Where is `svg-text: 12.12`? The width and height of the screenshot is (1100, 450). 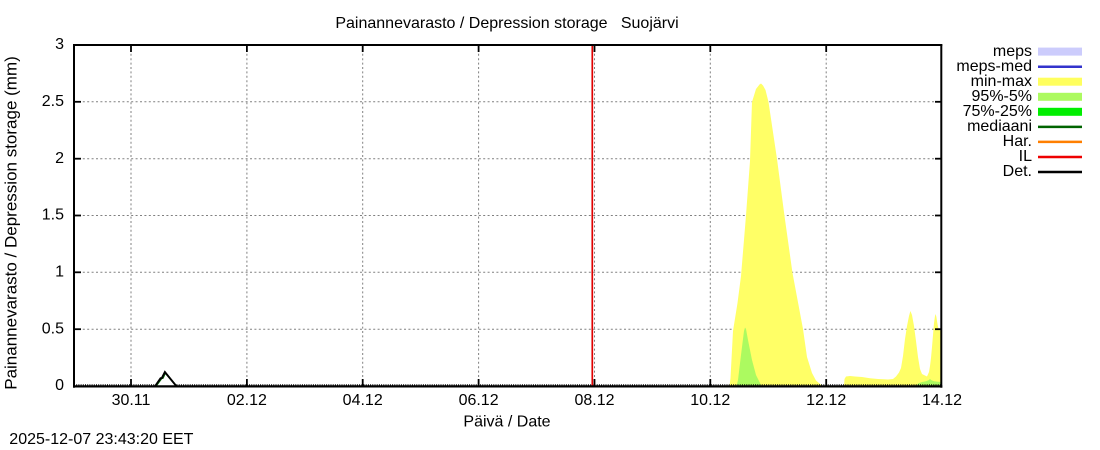 svg-text: 12.12 is located at coordinates (826, 400).